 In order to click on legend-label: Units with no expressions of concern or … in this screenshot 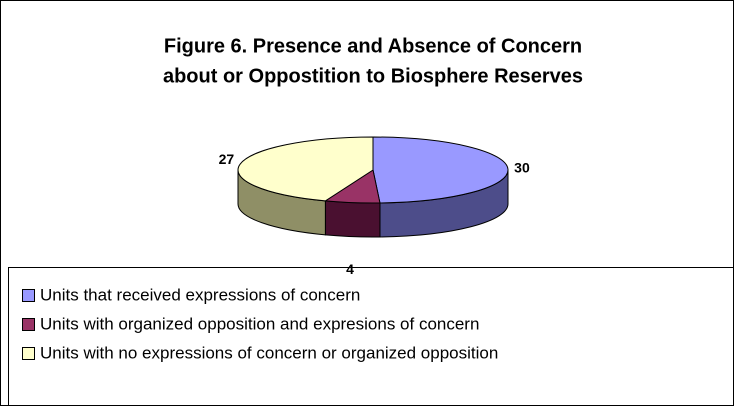, I will do `click(269, 352)`.